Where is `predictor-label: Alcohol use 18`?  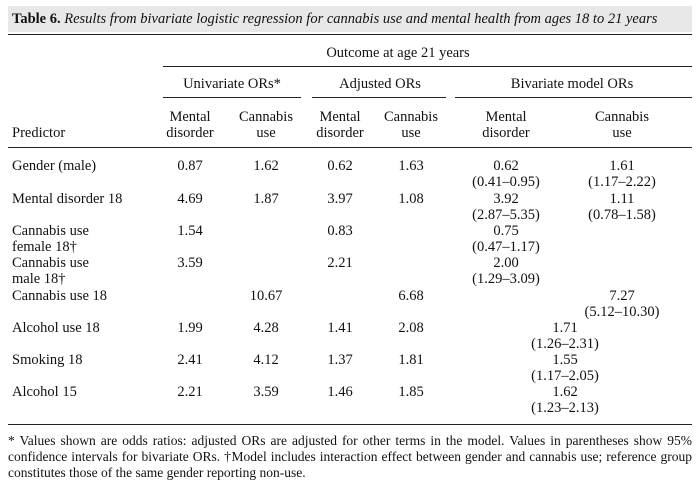 predictor-label: Alcohol use 18 is located at coordinates (56, 328).